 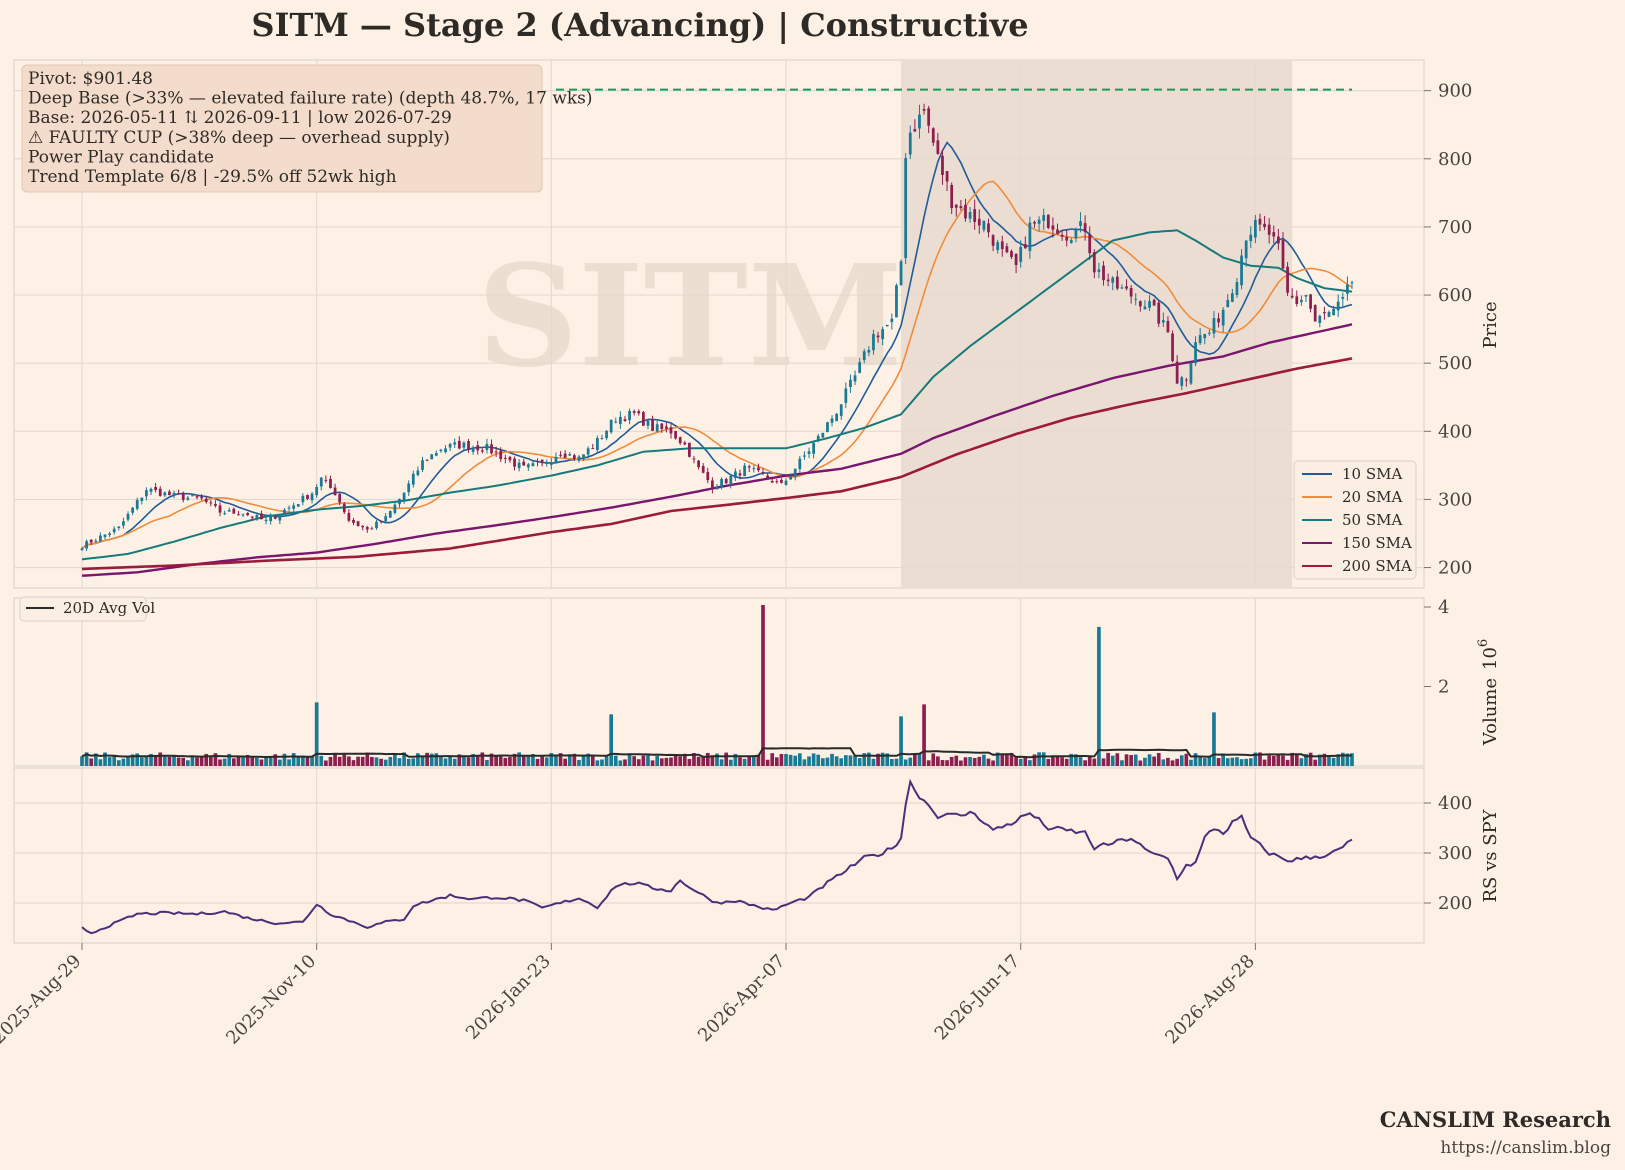 I want to click on legend-label: 150 SMA, so click(x=1377, y=543).